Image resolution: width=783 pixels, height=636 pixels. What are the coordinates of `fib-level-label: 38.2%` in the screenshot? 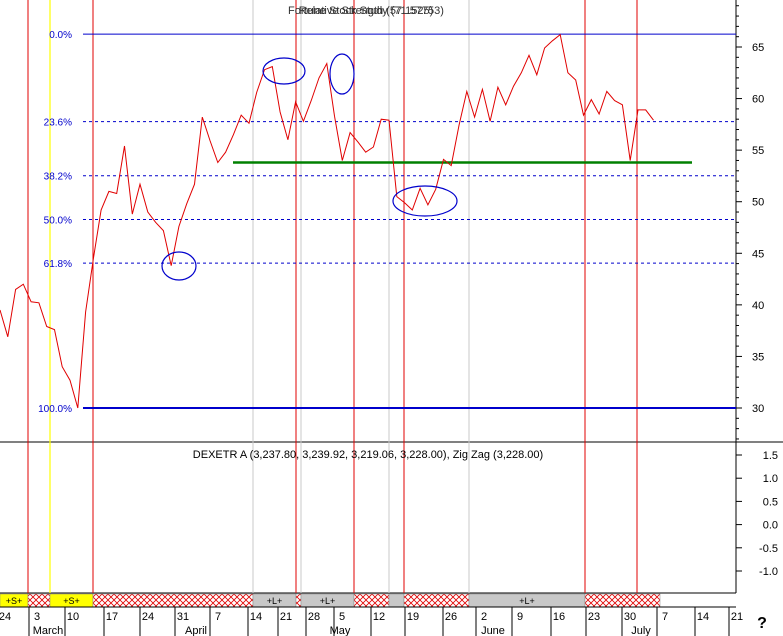 It's located at (58, 177).